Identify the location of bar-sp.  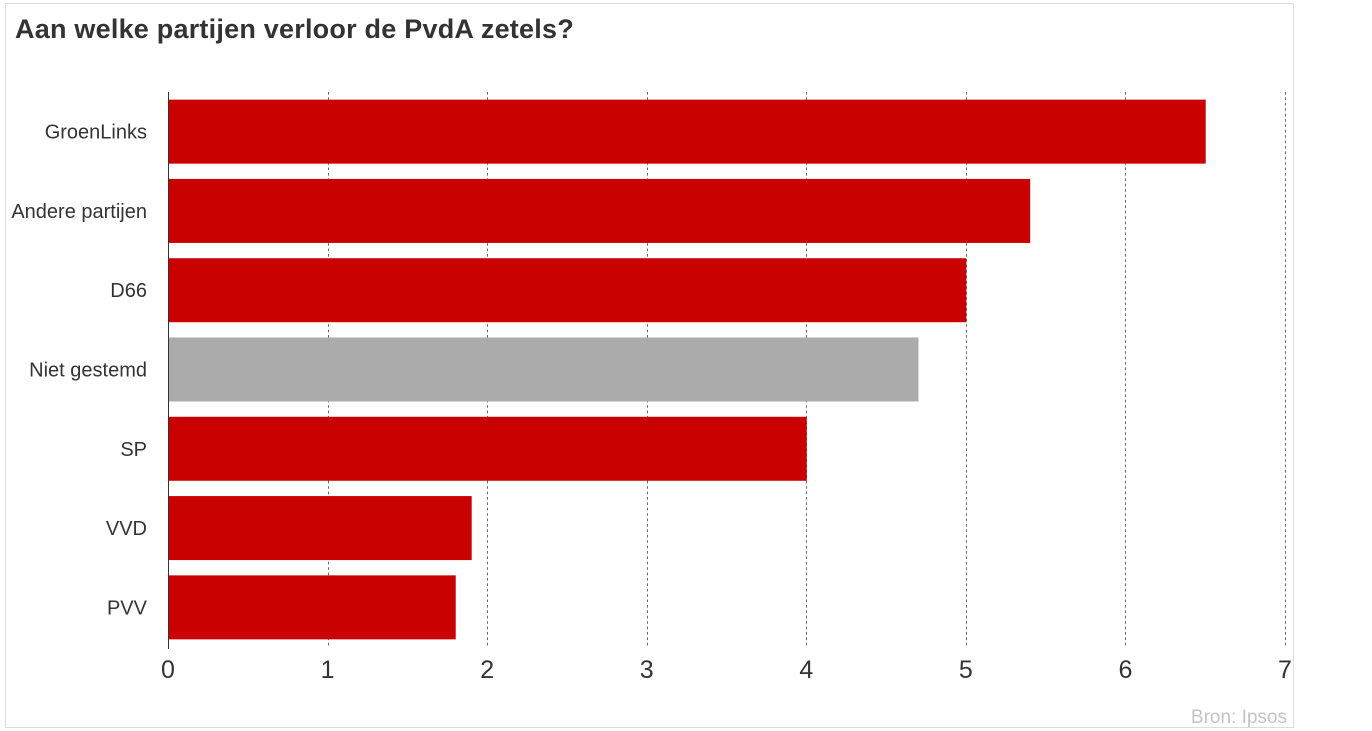
(487, 448).